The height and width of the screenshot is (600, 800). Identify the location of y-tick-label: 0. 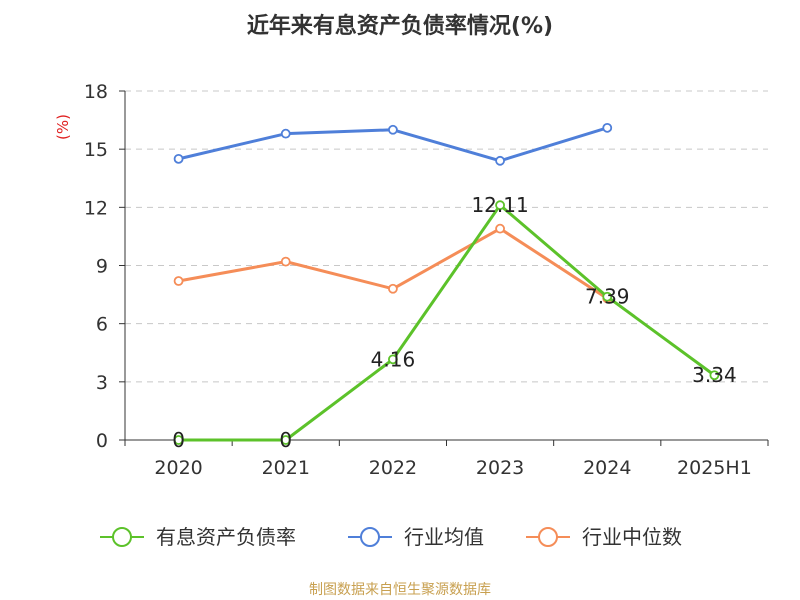
(102, 441).